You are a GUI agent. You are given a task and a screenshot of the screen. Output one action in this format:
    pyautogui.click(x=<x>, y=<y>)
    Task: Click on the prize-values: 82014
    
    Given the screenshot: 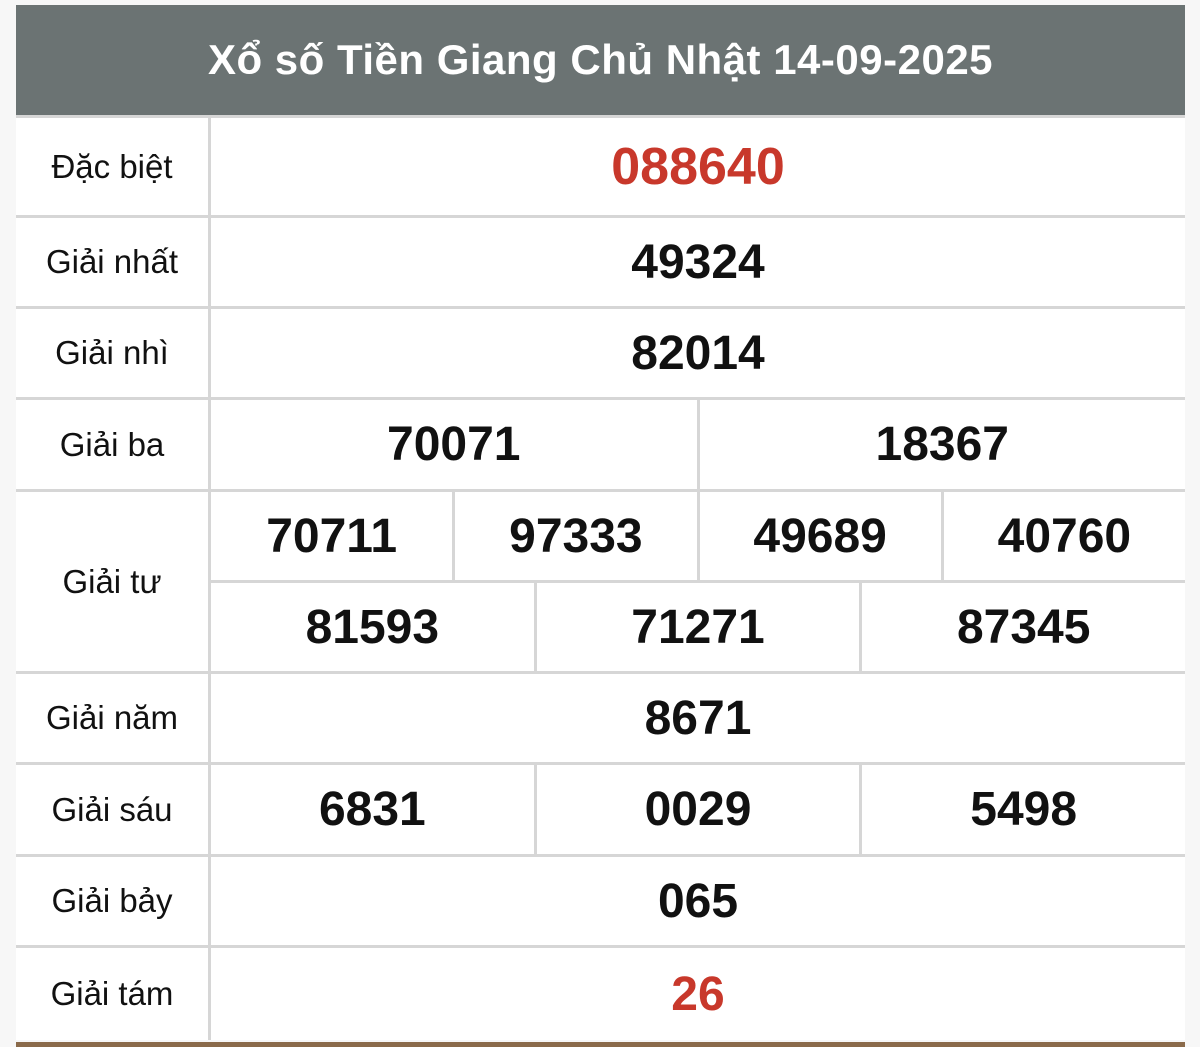 What is the action you would take?
    pyautogui.click(x=698, y=353)
    